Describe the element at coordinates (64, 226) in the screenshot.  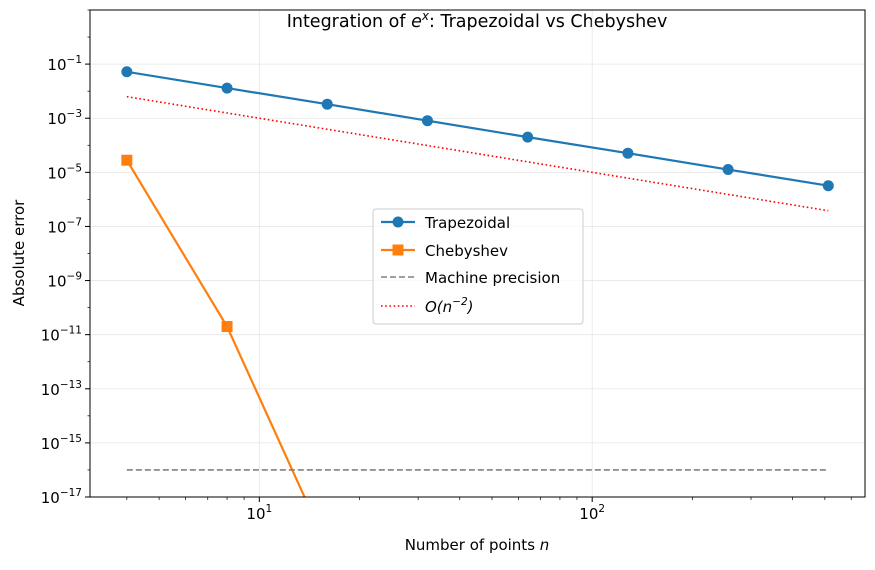
I see `y-tick-label: 10⁻⁷` at that location.